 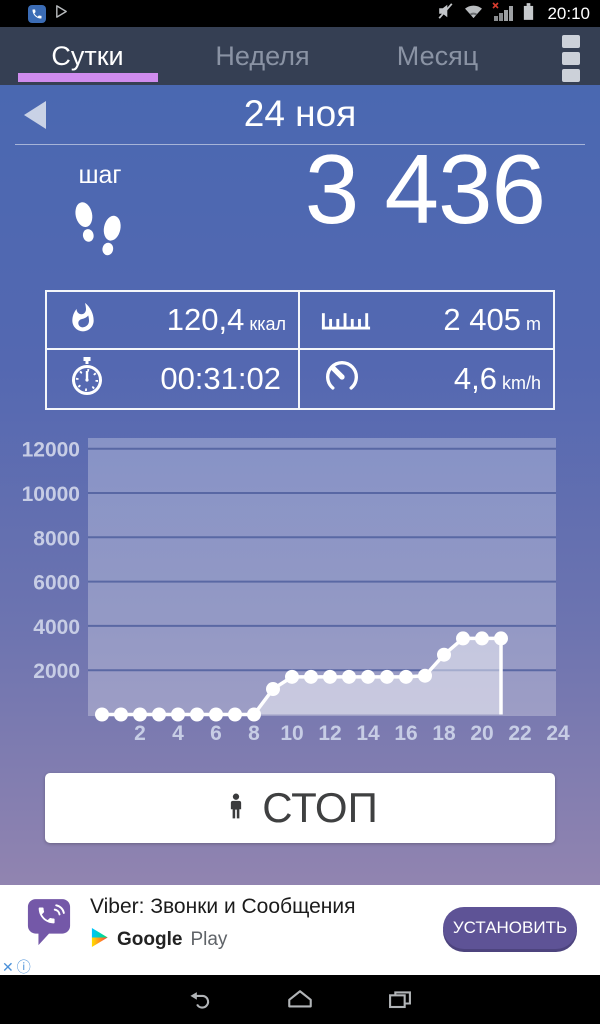 I want to click on tab-month: Месяц, so click(x=437, y=56).